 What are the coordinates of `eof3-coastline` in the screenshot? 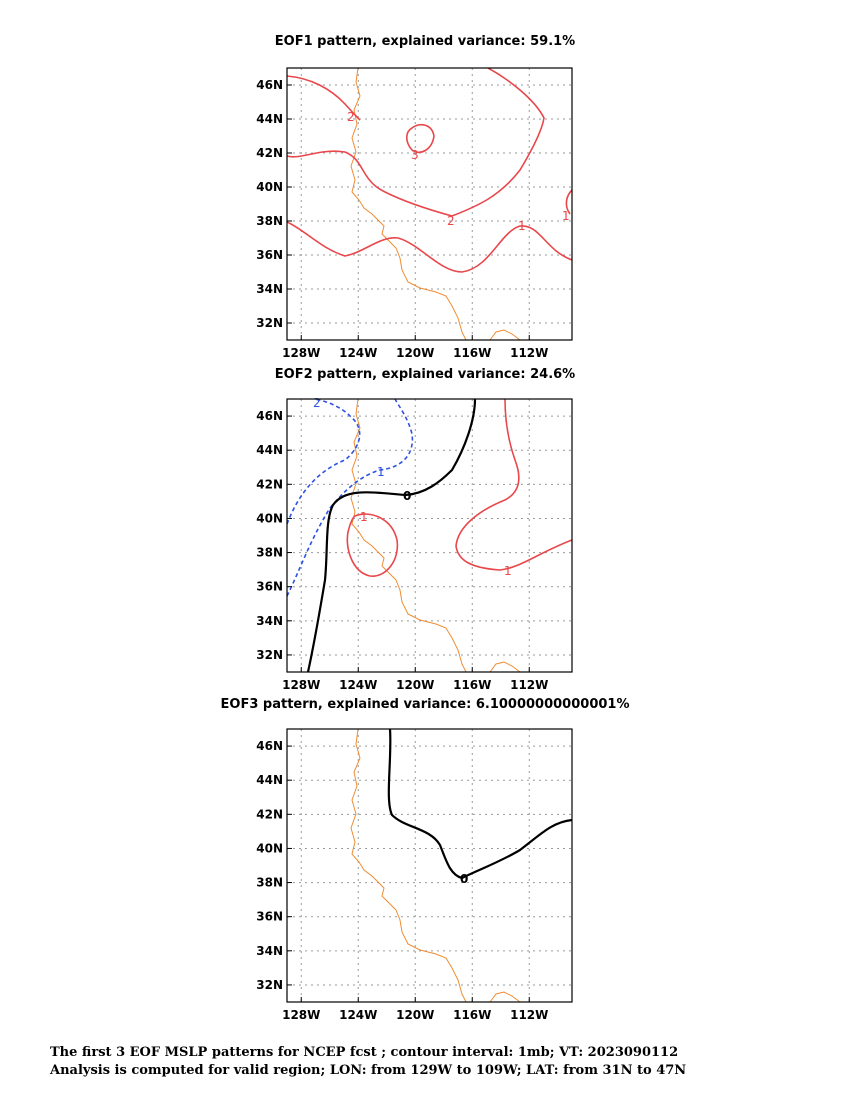 It's located at (435, 865).